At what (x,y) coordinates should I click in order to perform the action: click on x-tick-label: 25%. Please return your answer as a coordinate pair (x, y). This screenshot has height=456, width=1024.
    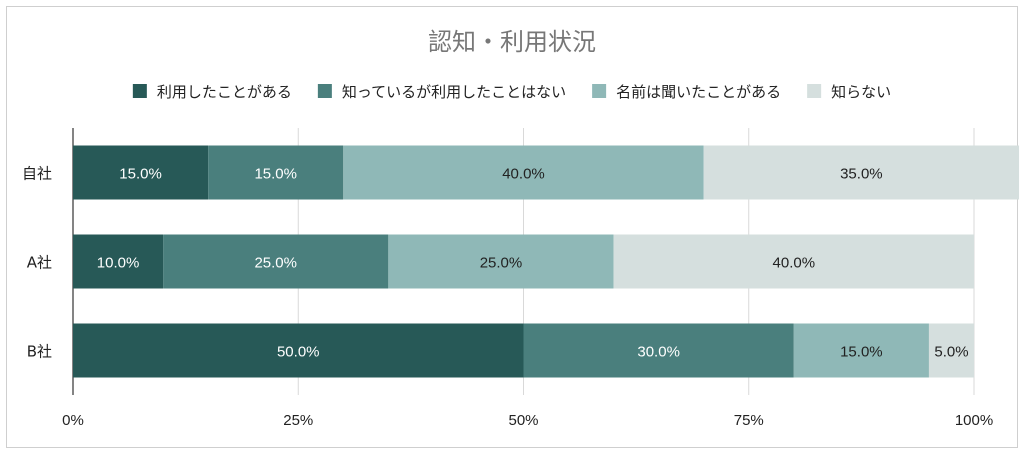
    Looking at the image, I should click on (298, 420).